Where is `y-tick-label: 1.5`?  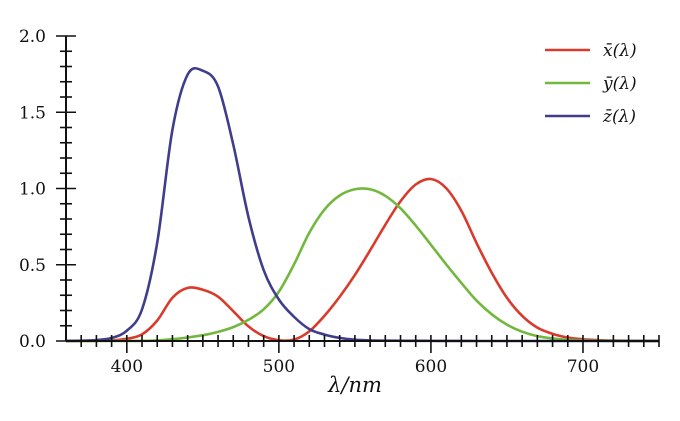 y-tick-label: 1.5 is located at coordinates (32, 113).